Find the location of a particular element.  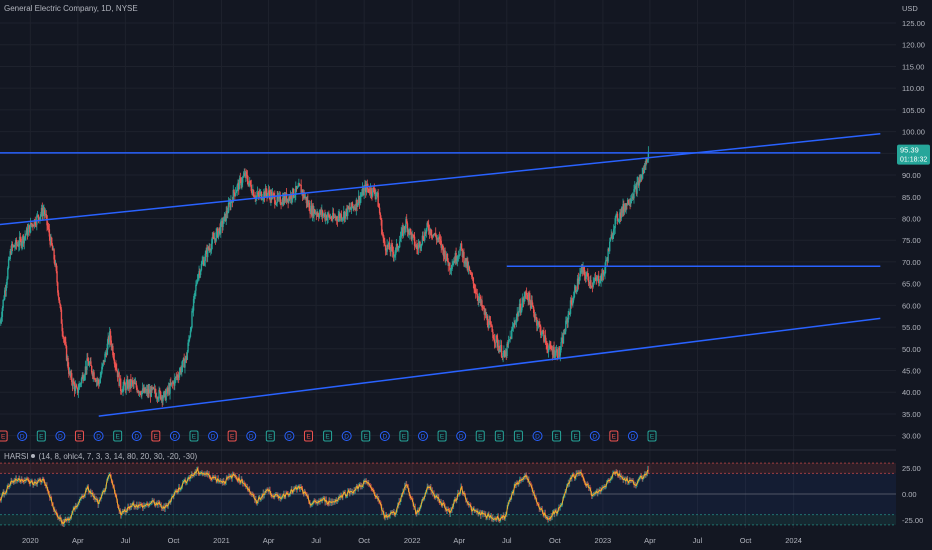

marker-label: D is located at coordinates (213, 437).